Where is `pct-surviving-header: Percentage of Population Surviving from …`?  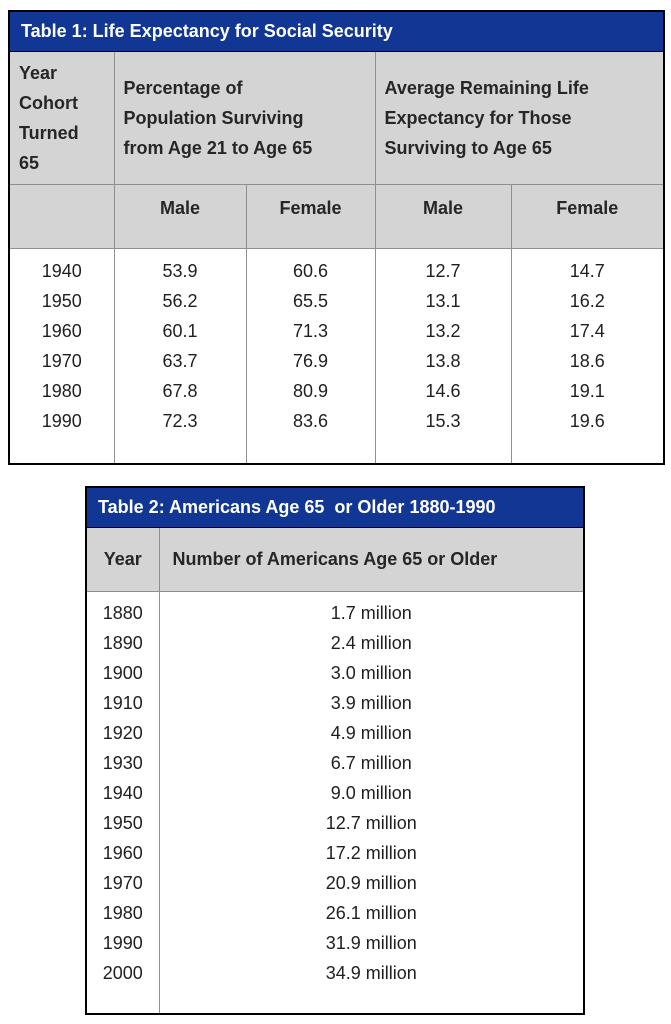 pct-surviving-header: Percentage of Population Surviving from … is located at coordinates (244, 118).